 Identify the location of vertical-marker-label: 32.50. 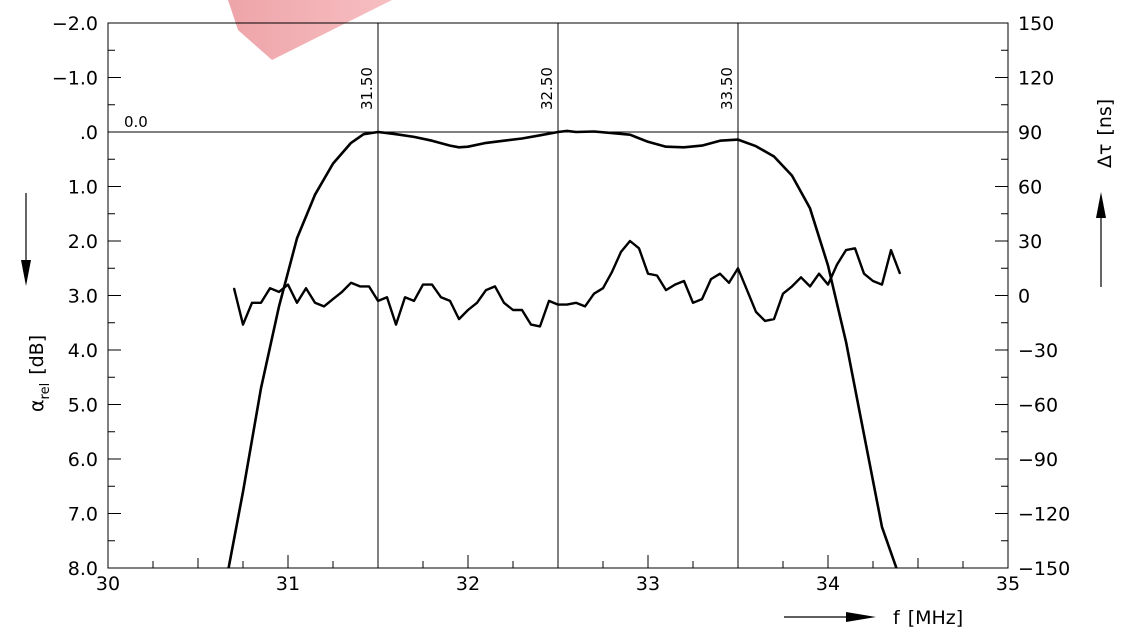
(547, 88).